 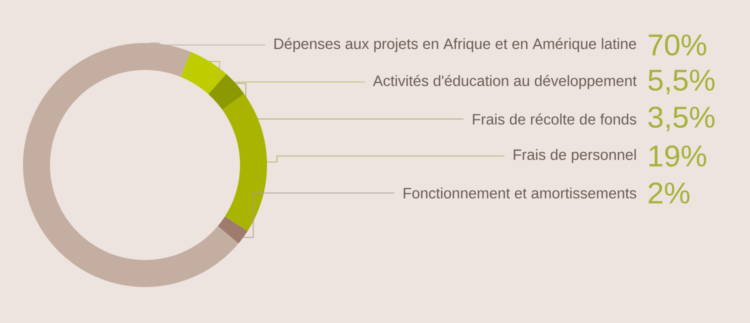 I want to click on data-label: 2%, so click(x=669, y=193).